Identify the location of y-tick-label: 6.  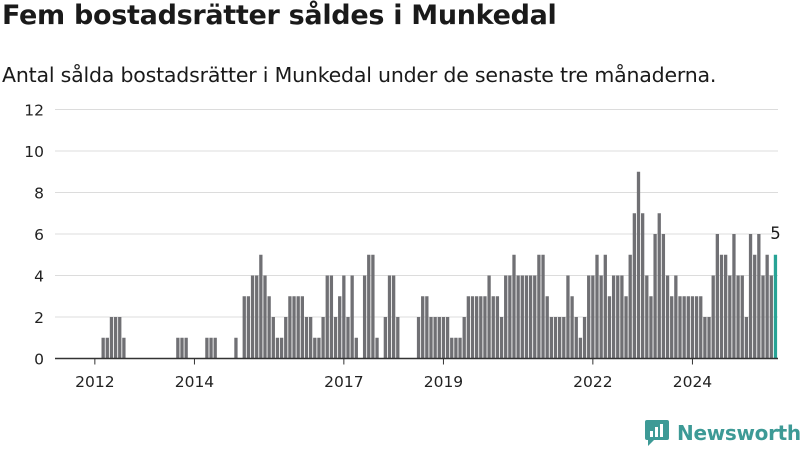
(39, 235).